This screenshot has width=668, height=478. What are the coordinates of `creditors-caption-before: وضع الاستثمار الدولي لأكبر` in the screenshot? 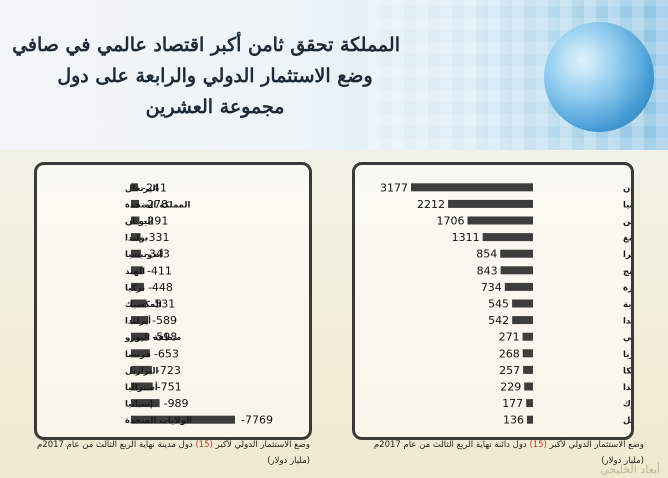 It's located at (596, 445).